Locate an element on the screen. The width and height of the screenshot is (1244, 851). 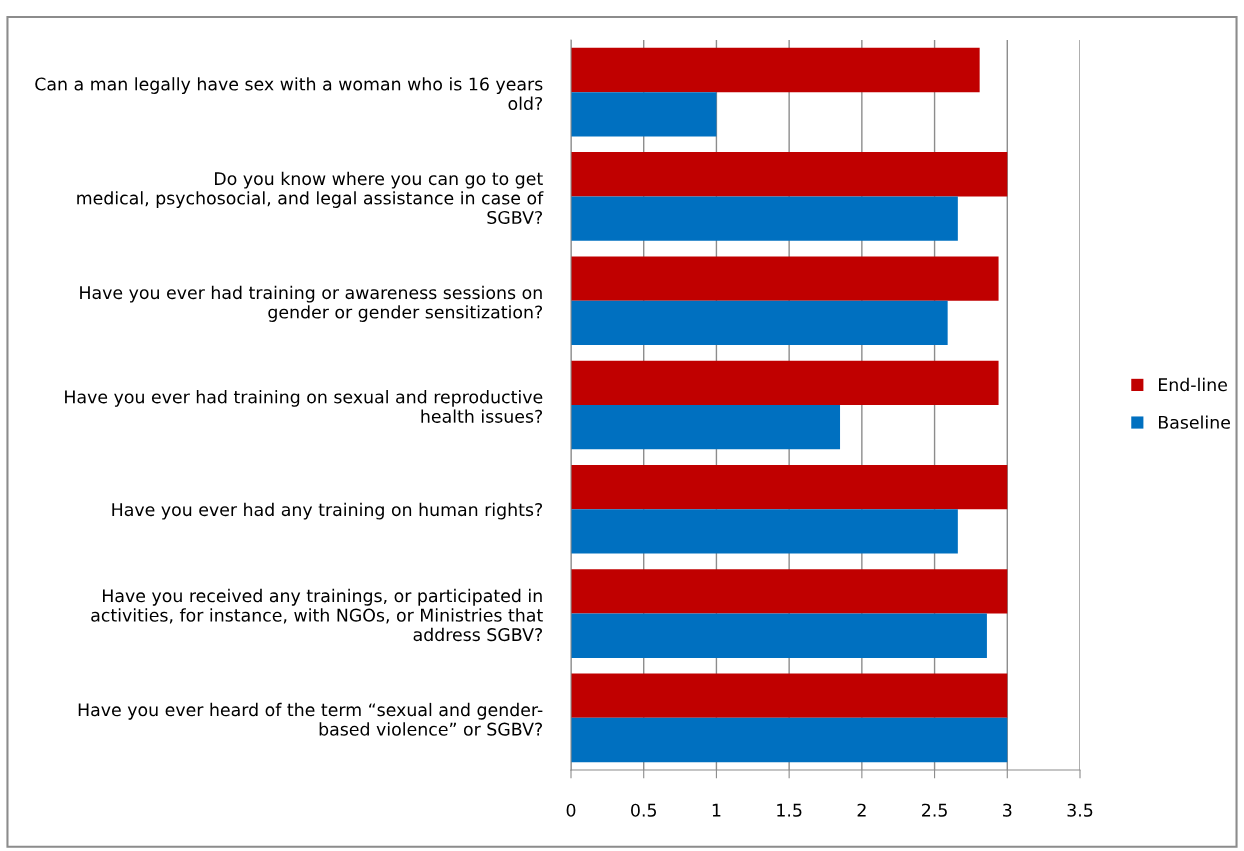
x-tick-label: 2.5 is located at coordinates (934, 810).